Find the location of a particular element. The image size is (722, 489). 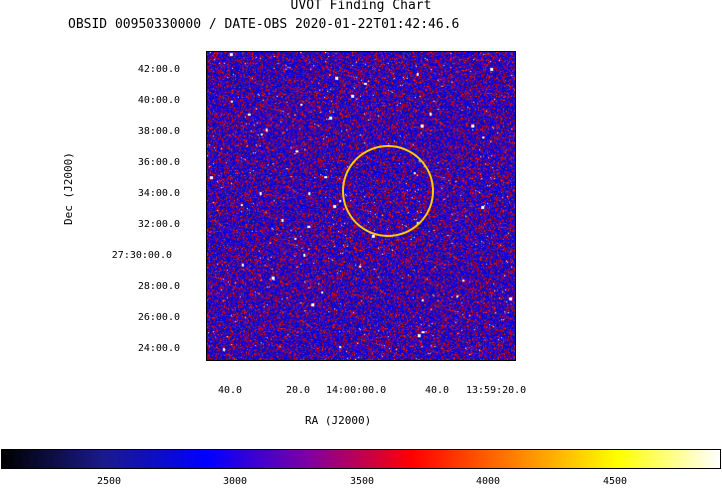

colorbar-tick-label: 2500 is located at coordinates (109, 481).